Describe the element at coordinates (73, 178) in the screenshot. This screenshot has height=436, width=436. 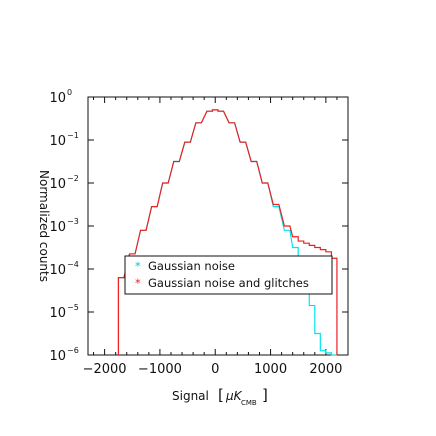
I see `y-tick-exponent: −2` at that location.